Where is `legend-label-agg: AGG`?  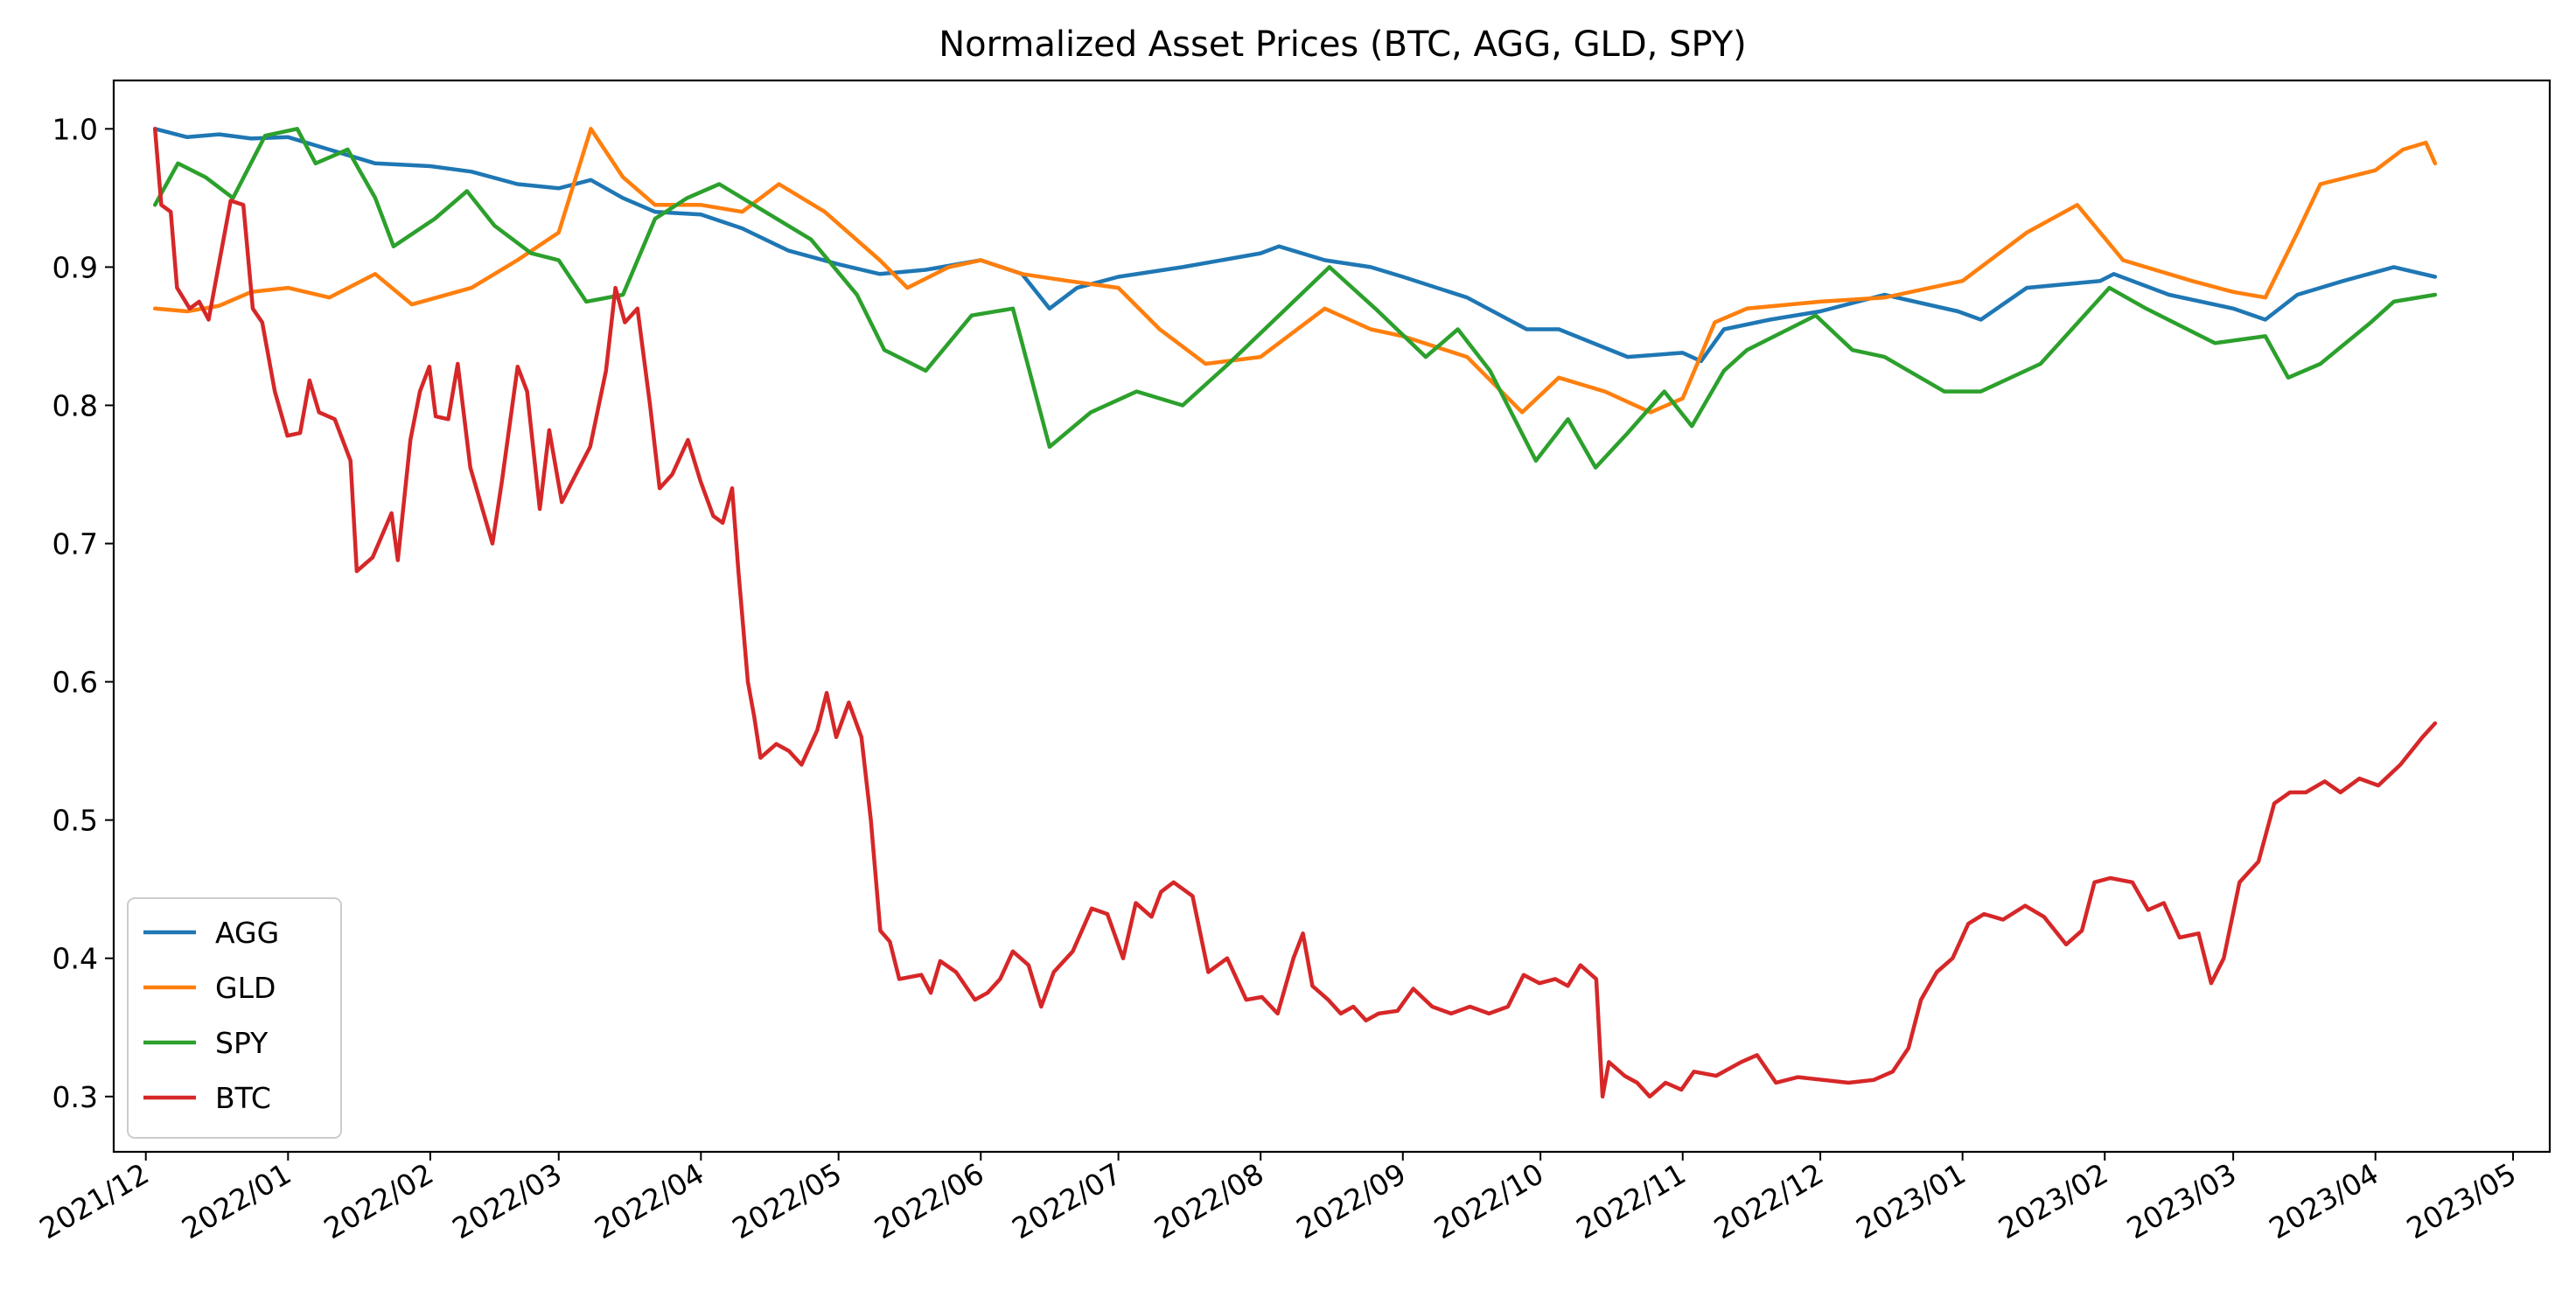
legend-label-agg: AGG is located at coordinates (247, 933).